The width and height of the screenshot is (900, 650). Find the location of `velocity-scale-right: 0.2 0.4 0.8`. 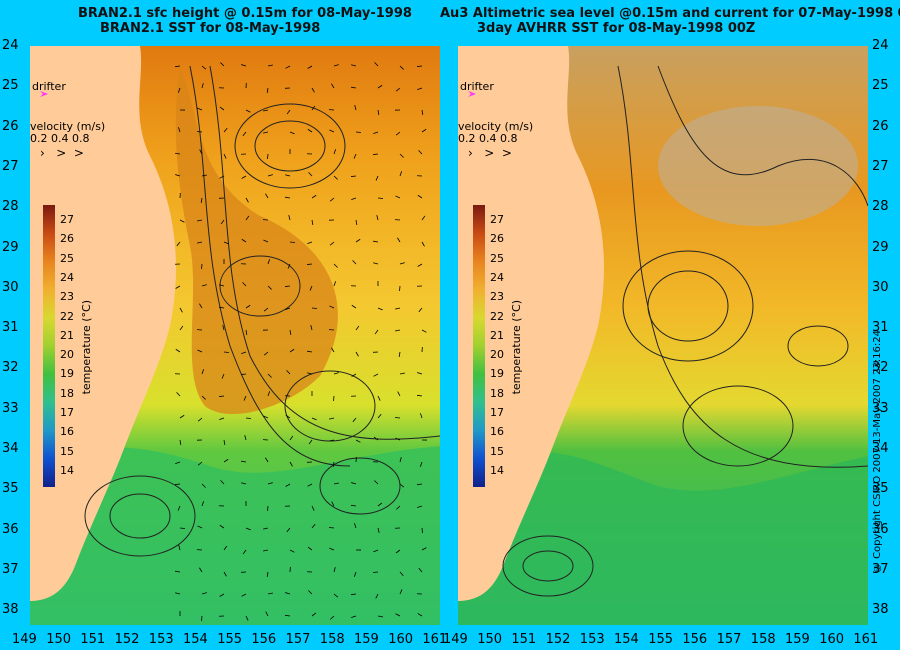

velocity-scale-right: 0.2 0.4 0.8 is located at coordinates (488, 138).